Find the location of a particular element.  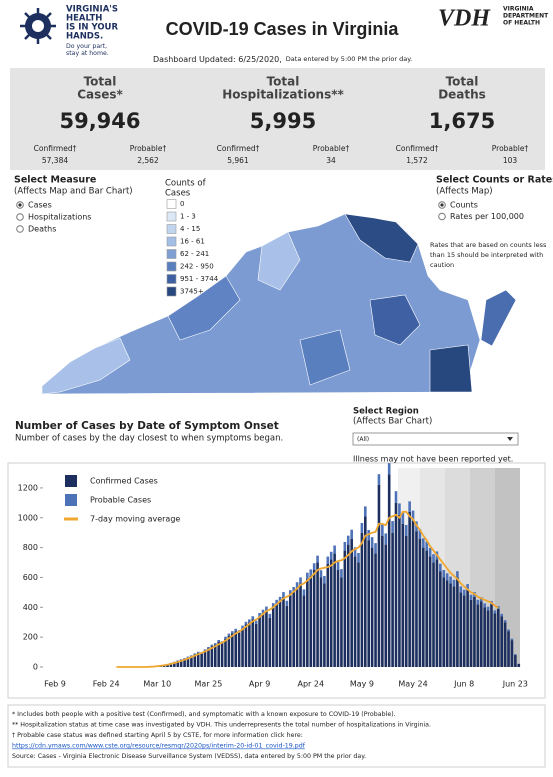

logo-tagline: stay at home. is located at coordinates (87, 53).